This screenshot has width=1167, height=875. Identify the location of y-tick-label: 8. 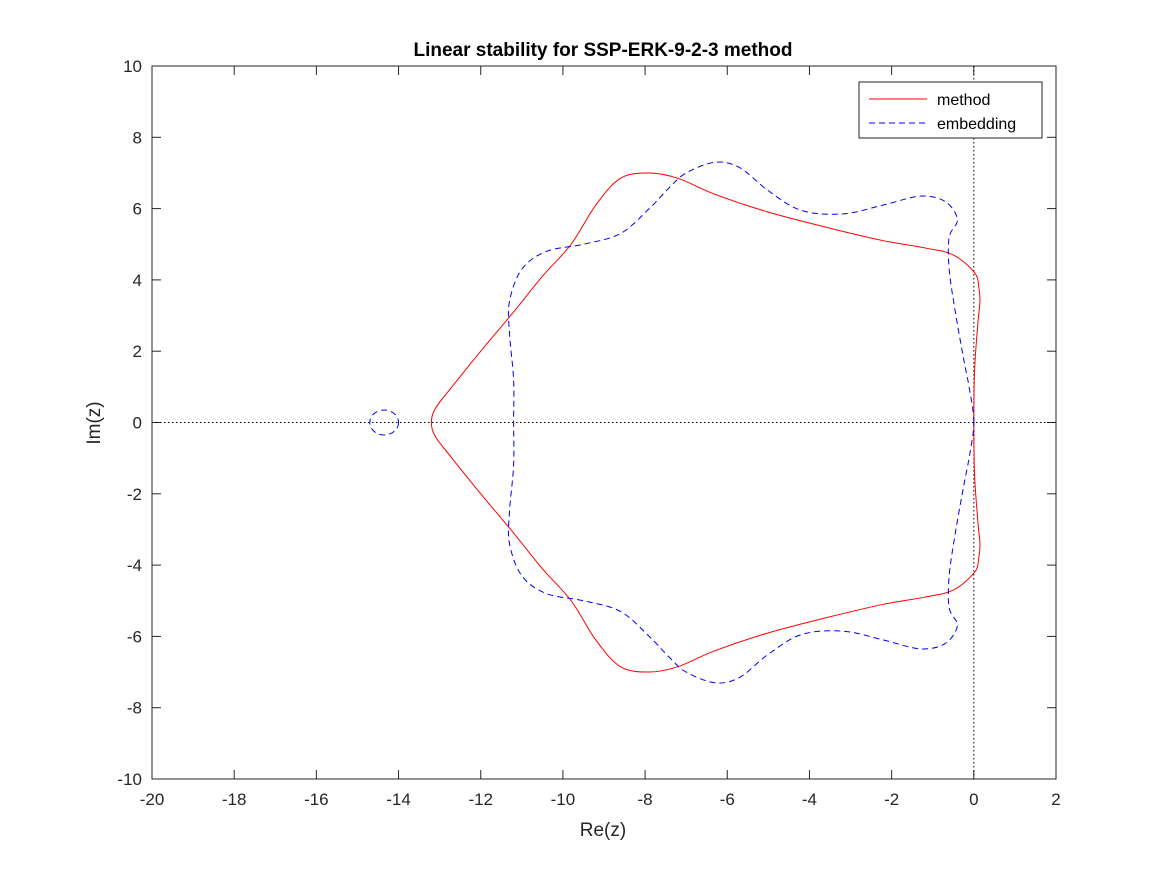
(137, 137).